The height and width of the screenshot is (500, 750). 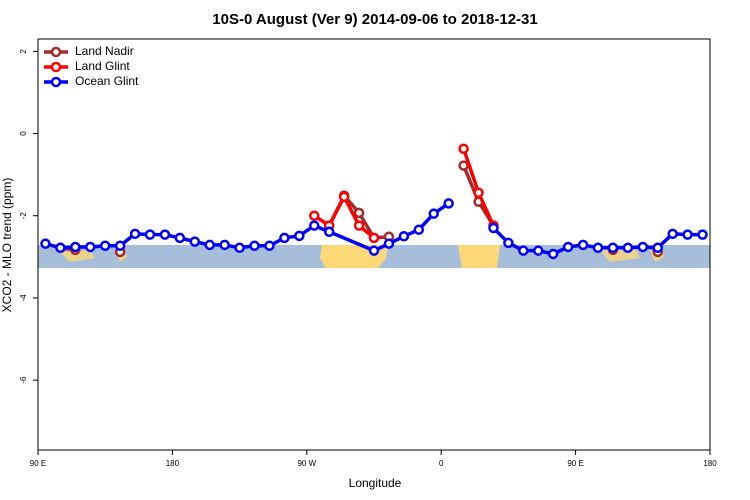 What do you see at coordinates (107, 81) in the screenshot?
I see `legend-label: Ocean Glint` at bounding box center [107, 81].